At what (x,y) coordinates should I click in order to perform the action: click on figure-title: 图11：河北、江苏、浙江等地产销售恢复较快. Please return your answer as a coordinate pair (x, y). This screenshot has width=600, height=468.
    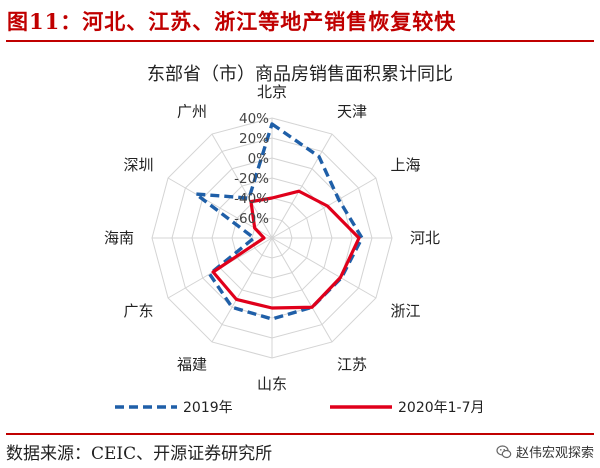
    Looking at the image, I should click on (232, 21).